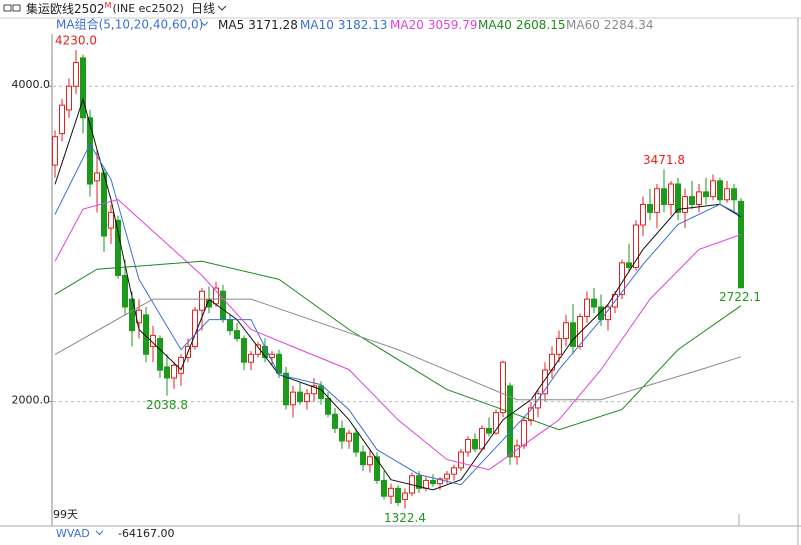 Image resolution: width=801 pixels, height=545 pixels. What do you see at coordinates (31, 400) in the screenshot?
I see `y-tick-label: 2000.0` at bounding box center [31, 400].